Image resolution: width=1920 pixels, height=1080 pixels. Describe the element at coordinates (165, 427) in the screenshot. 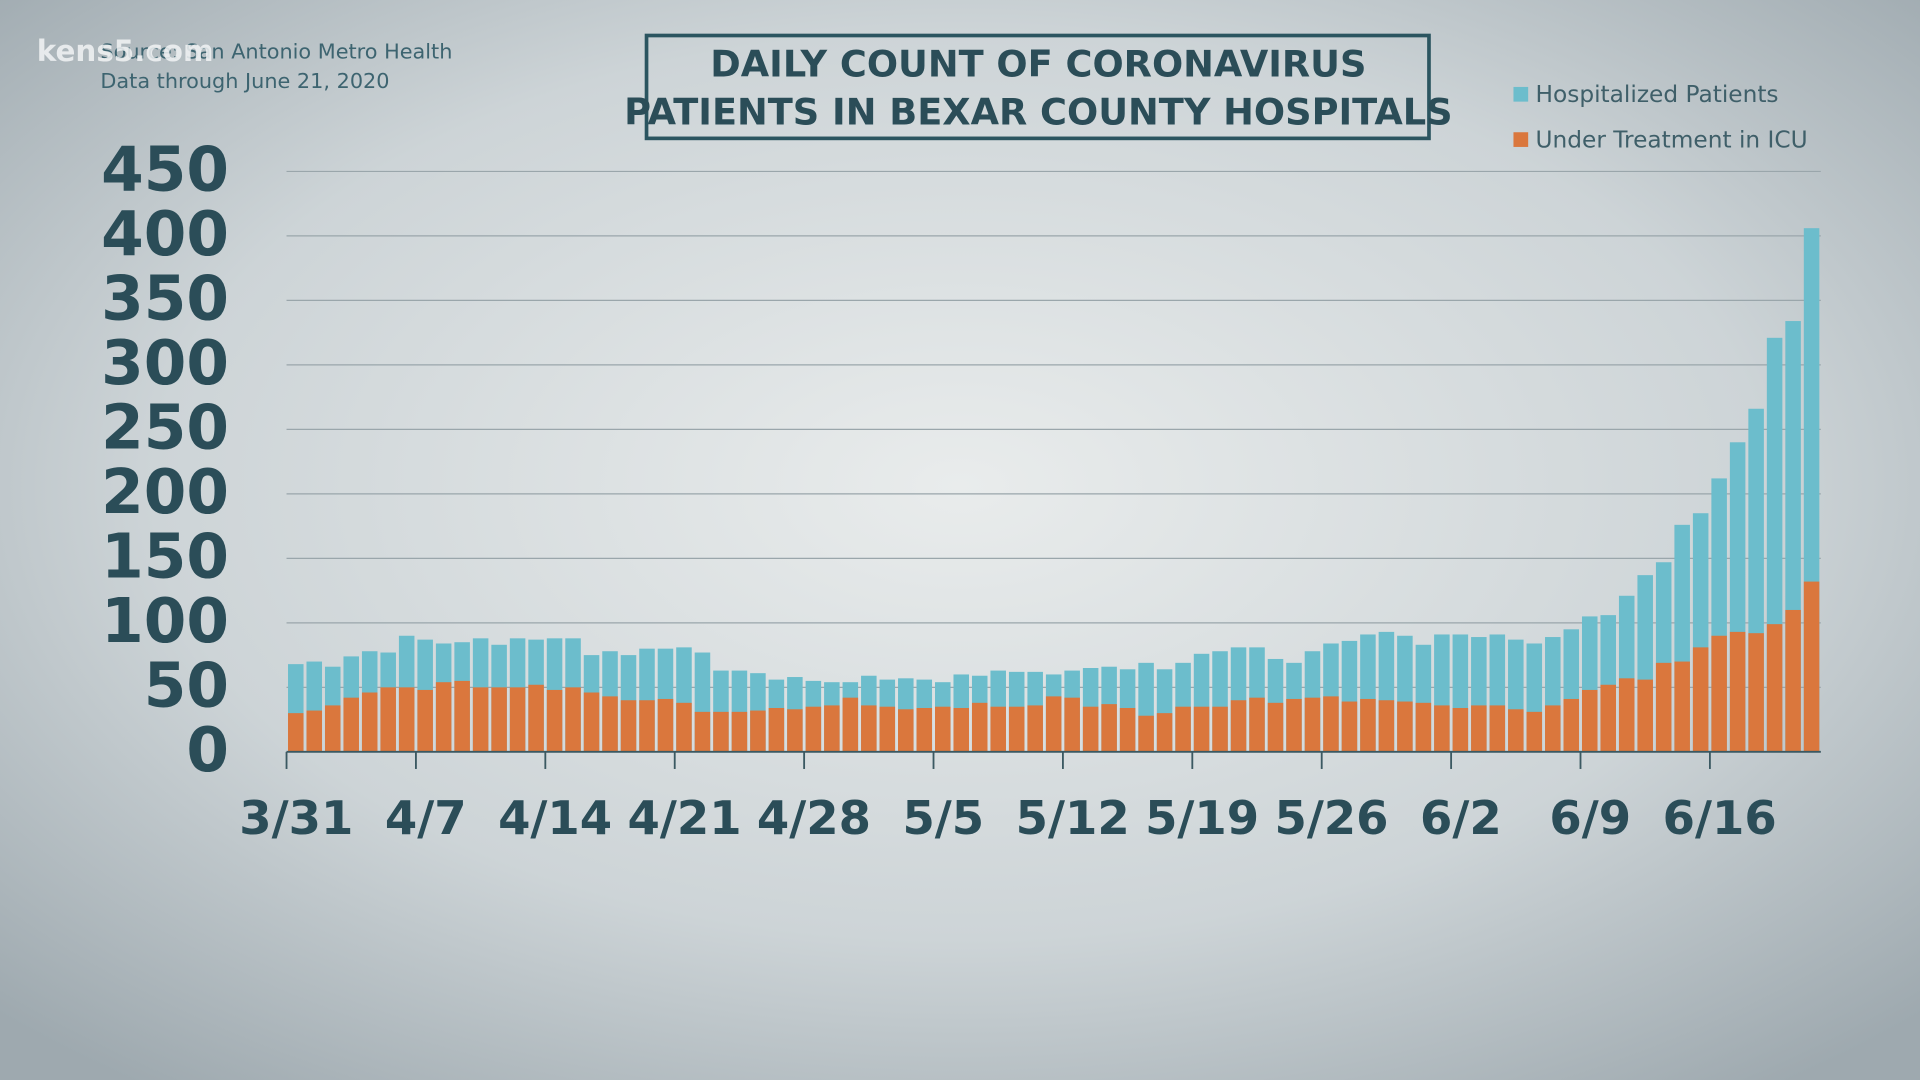

I see `y-tick-label: 250` at that location.